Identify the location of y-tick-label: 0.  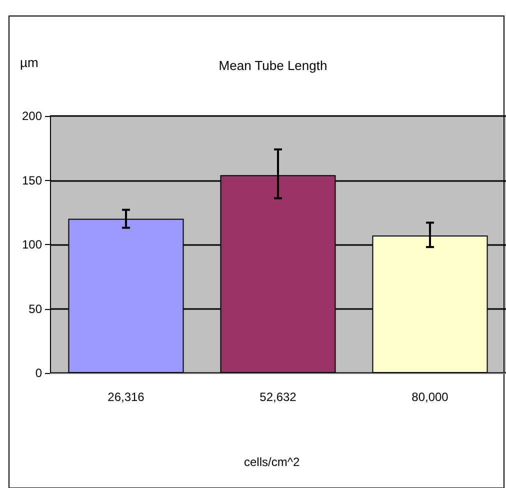
(38, 373).